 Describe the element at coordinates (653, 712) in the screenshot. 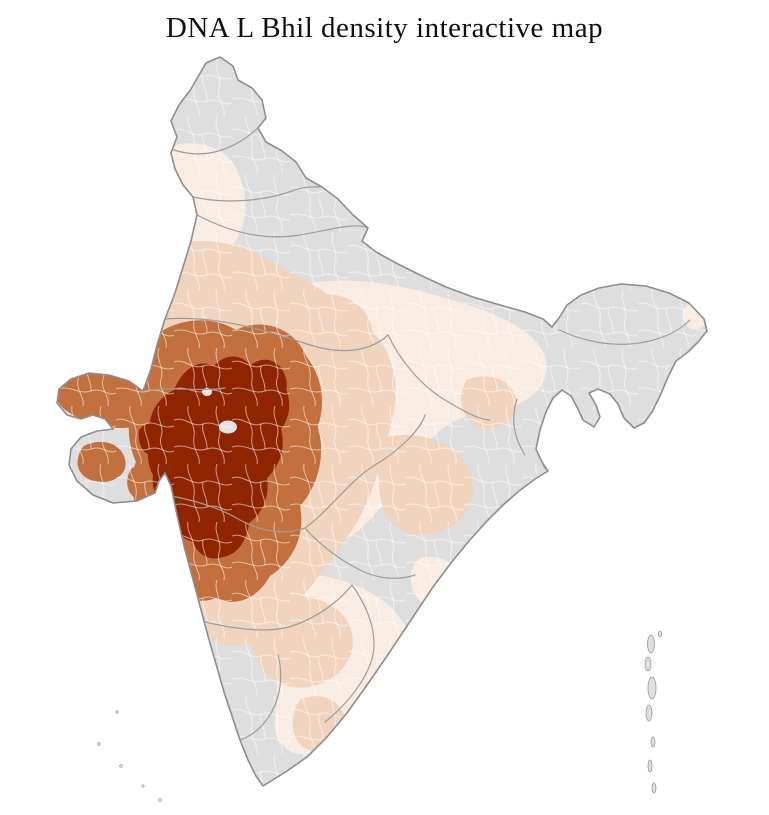

I see `andaman-islands` at that location.